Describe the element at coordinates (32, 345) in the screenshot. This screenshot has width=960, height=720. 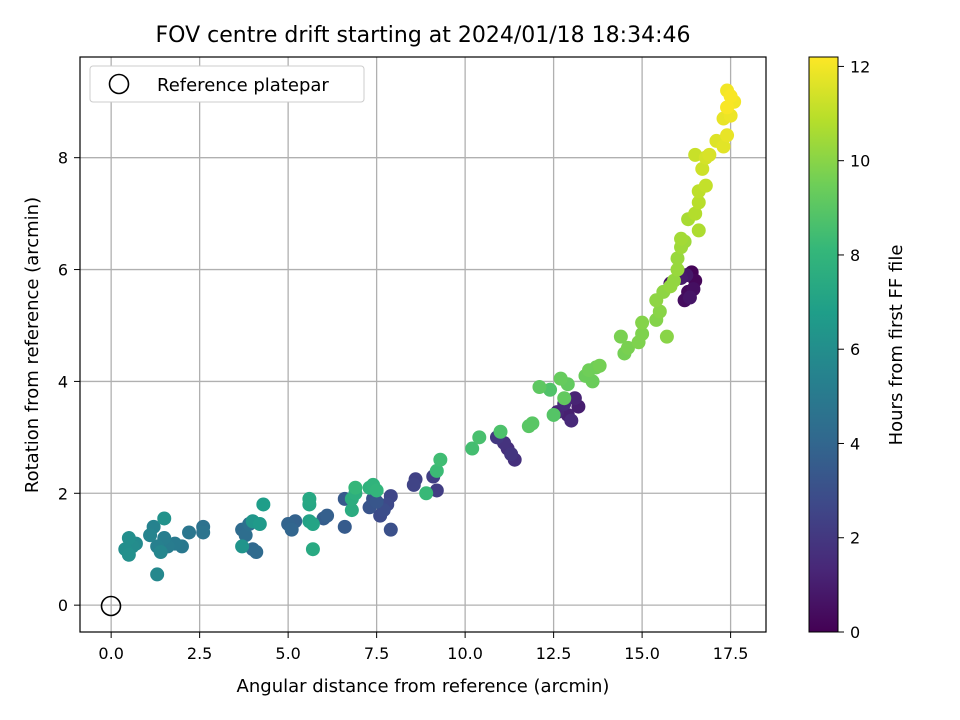
I see `y-axis-label: Rotation from reference (arcmin)` at that location.